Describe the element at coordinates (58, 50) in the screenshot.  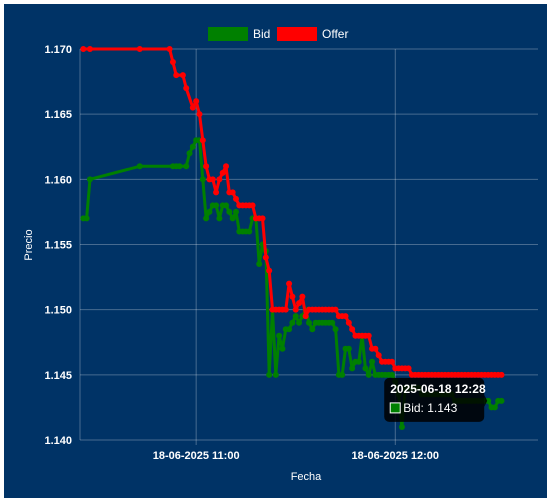
I see `y-tick-label: 1.170` at that location.